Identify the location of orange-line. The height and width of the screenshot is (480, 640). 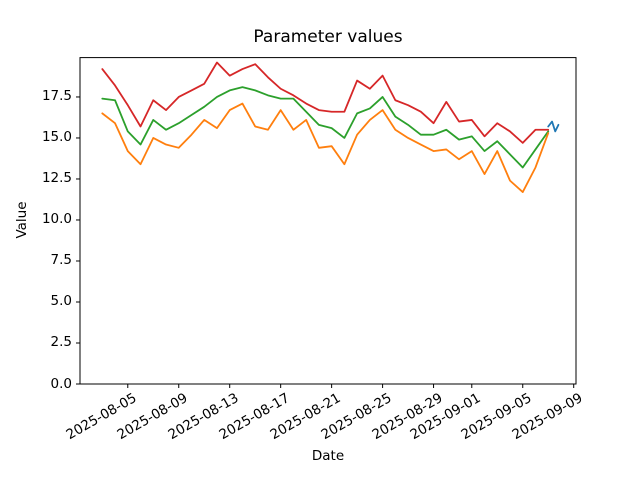
(325, 148).